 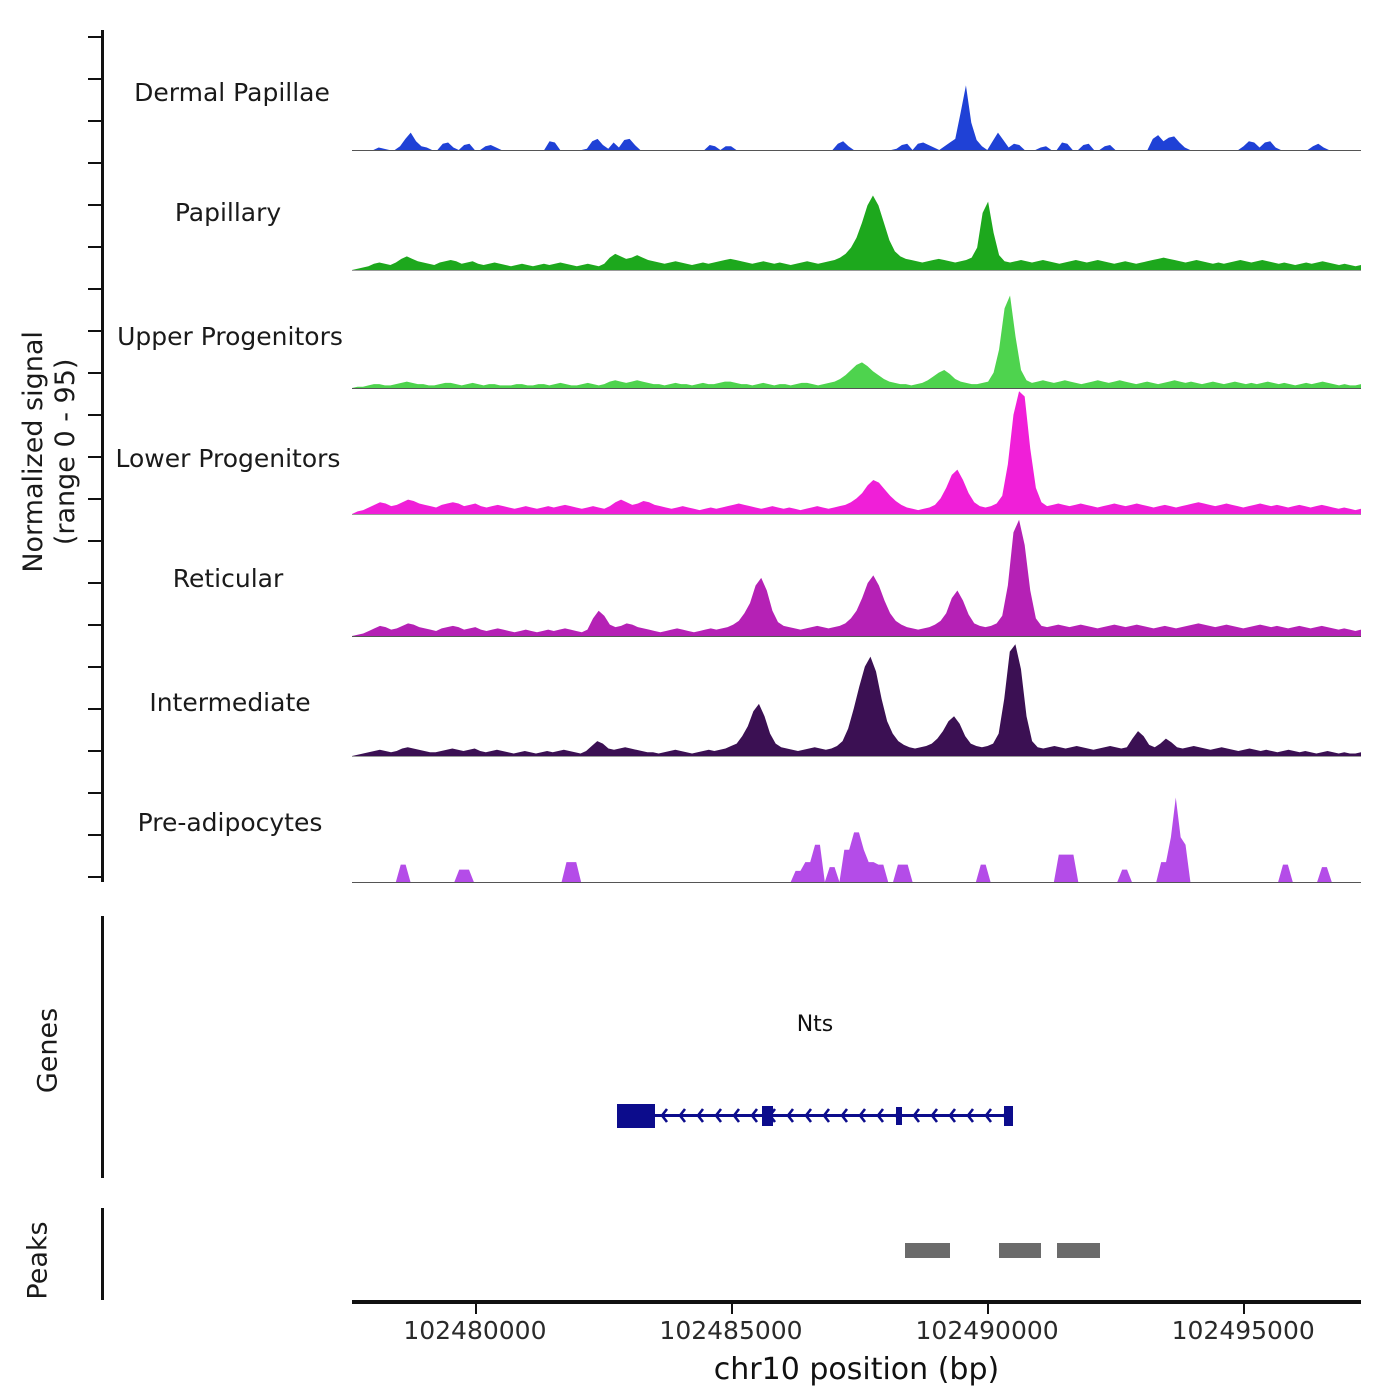 I want to click on x-axis-tick-label: 102490000, so click(x=987, y=1330).